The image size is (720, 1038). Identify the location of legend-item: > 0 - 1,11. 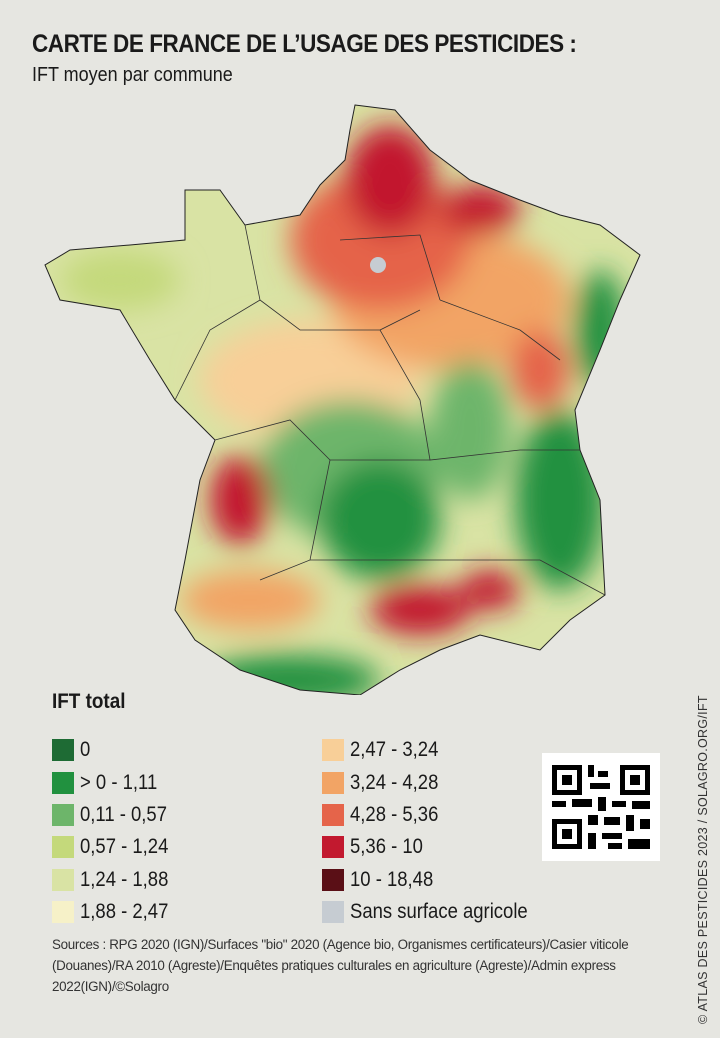
(116, 782).